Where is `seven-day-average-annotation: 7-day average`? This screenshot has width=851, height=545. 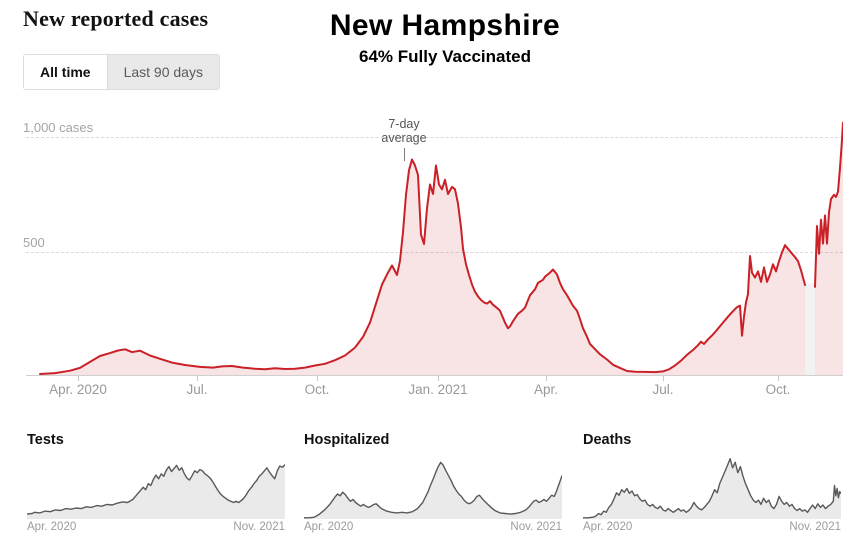
seven-day-average-annotation: 7-day average is located at coordinates (404, 131).